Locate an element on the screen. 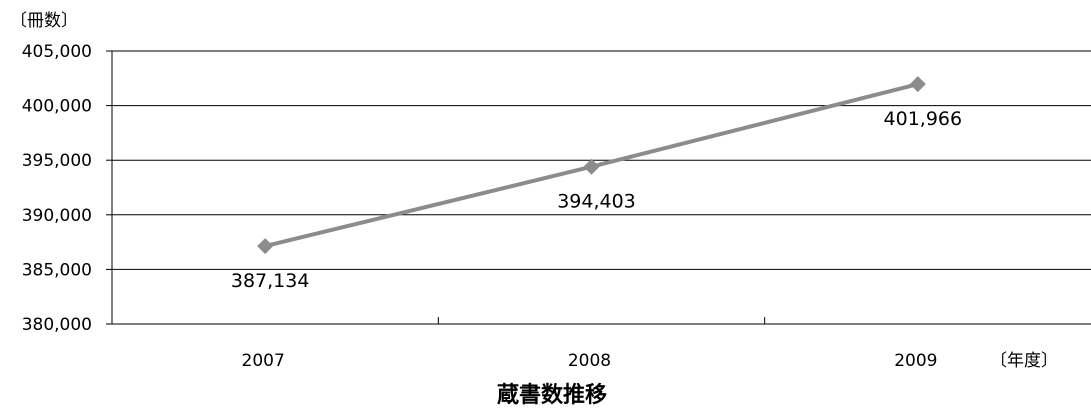  x-tick-labels: 2007 2008 2009 is located at coordinates (590, 361).